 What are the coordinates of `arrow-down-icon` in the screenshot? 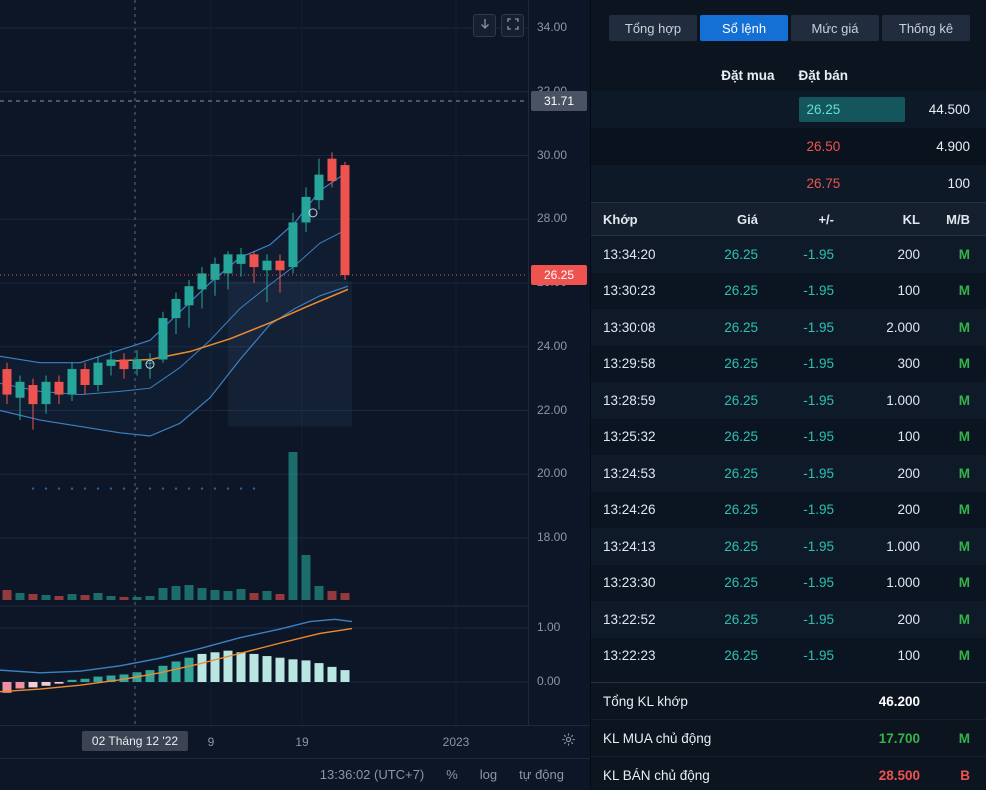 It's located at (485, 25).